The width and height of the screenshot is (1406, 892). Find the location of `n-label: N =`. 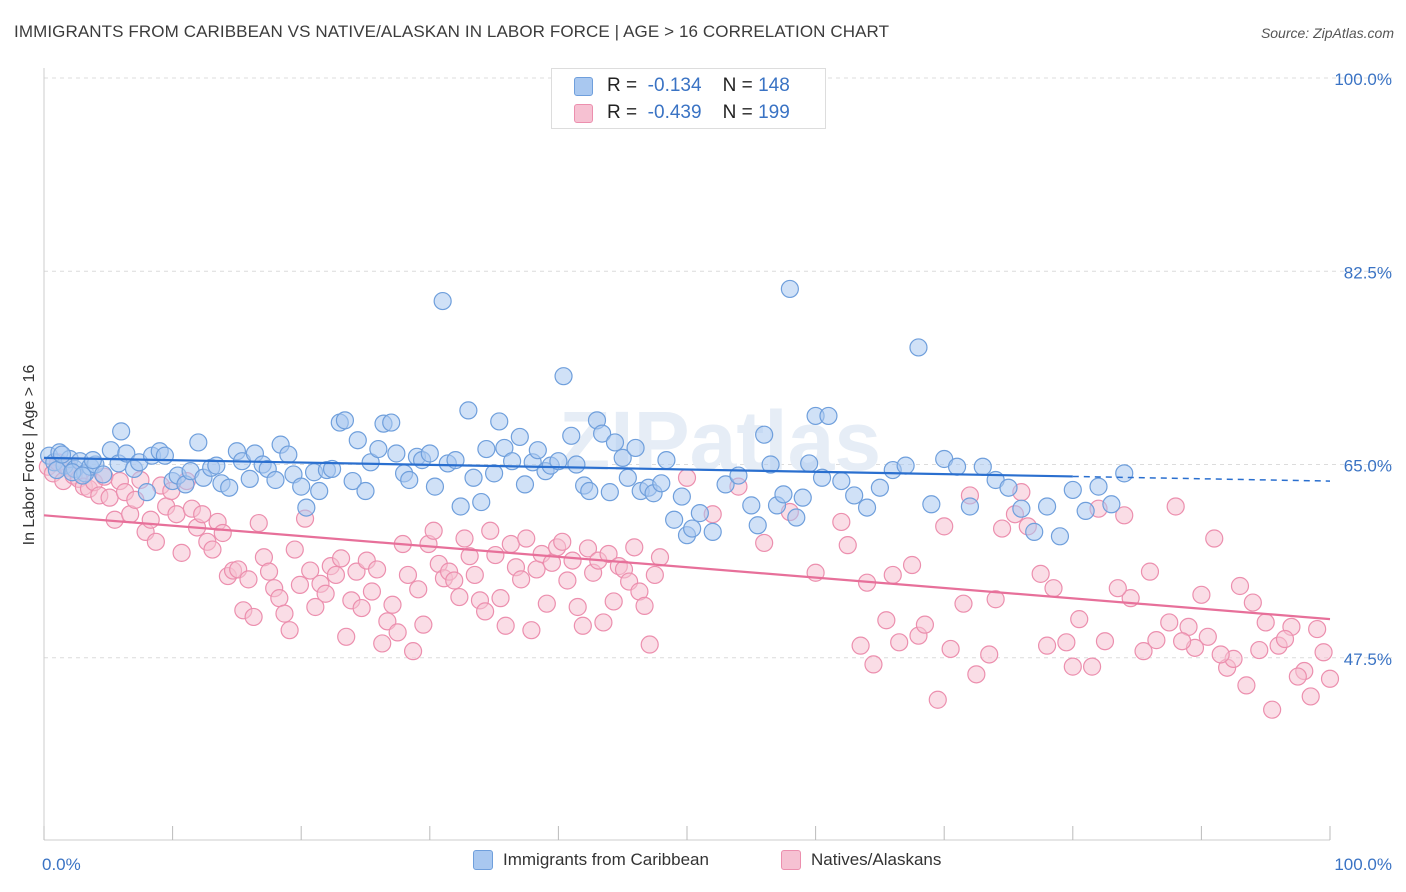

n-label: N = is located at coordinates (737, 85).